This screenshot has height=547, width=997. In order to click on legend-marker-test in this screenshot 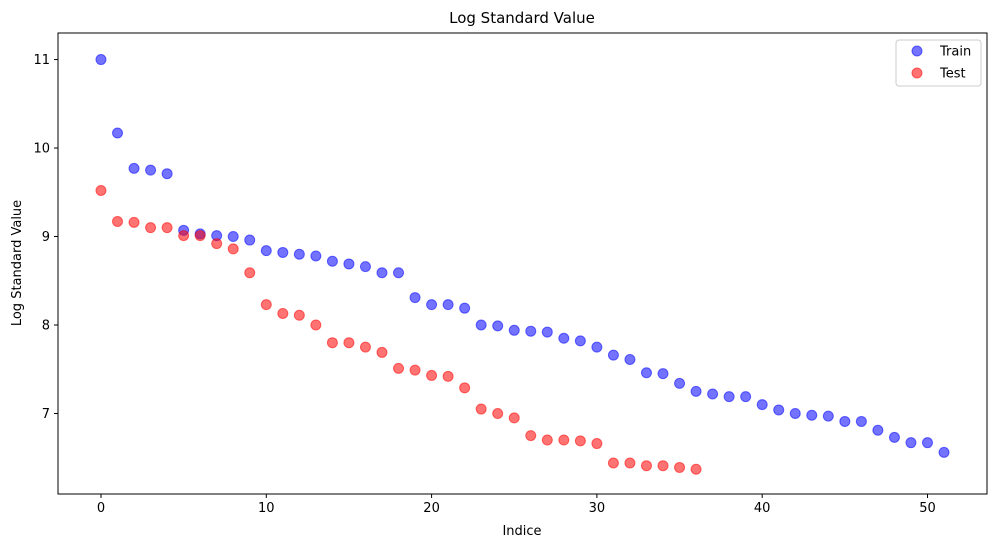, I will do `click(917, 73)`.